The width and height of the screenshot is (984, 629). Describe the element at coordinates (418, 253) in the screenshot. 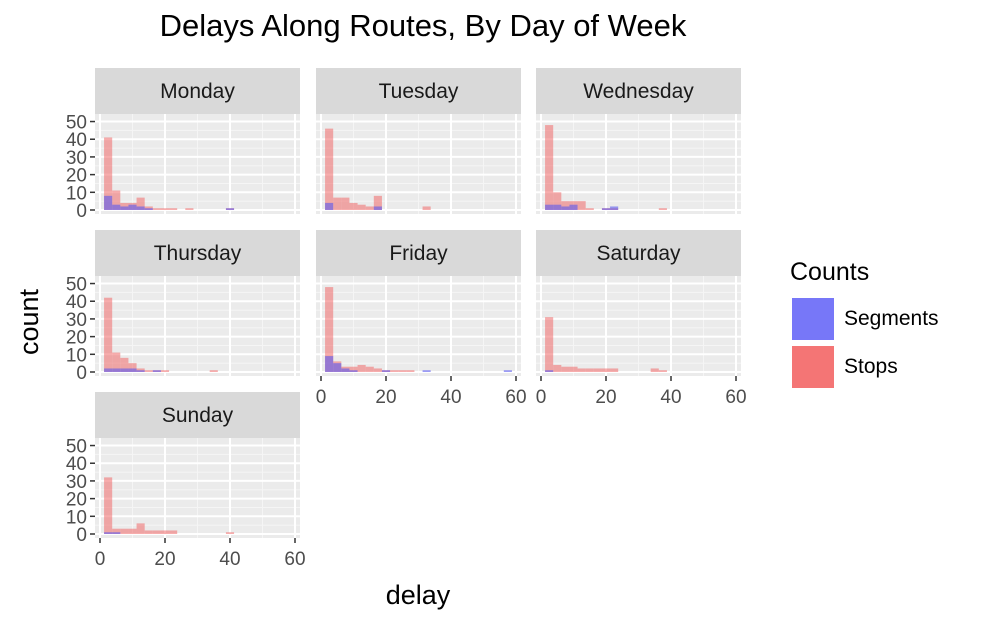

I see `panel-strip-label-friday: Friday` at that location.